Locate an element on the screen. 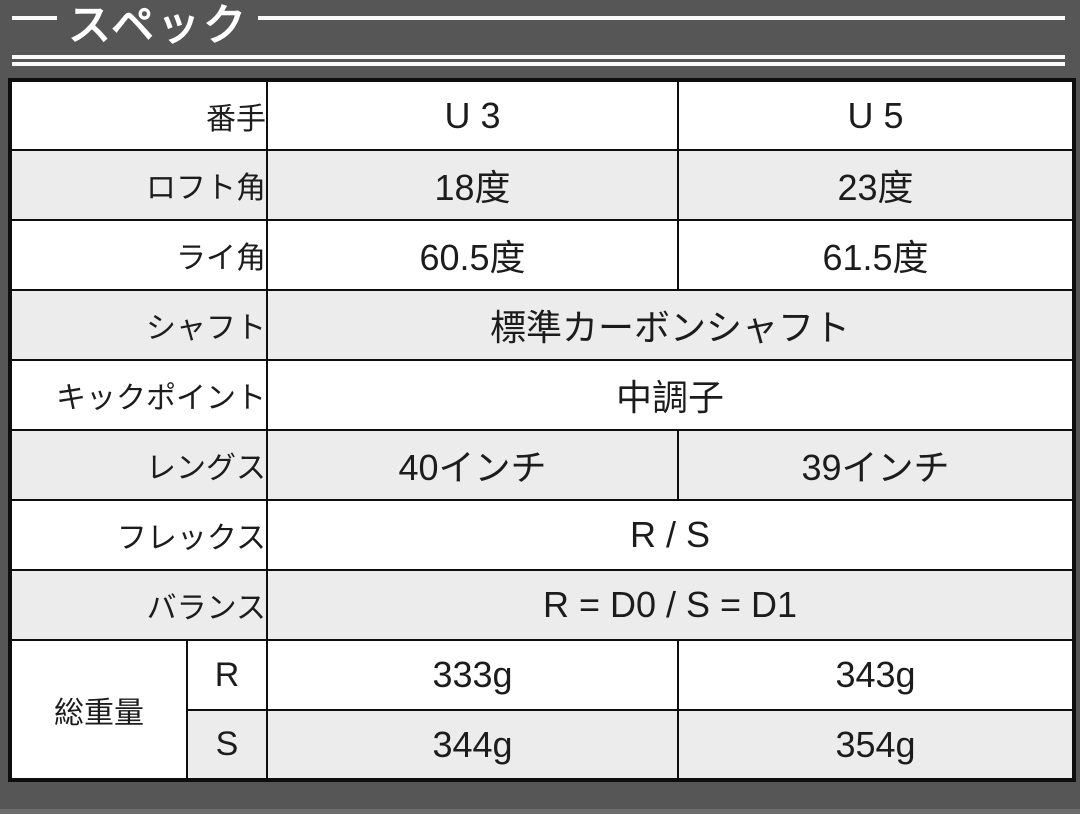 The height and width of the screenshot is (814, 1080). cell-value-span: R = D0 / S = D1 is located at coordinates (670, 605).